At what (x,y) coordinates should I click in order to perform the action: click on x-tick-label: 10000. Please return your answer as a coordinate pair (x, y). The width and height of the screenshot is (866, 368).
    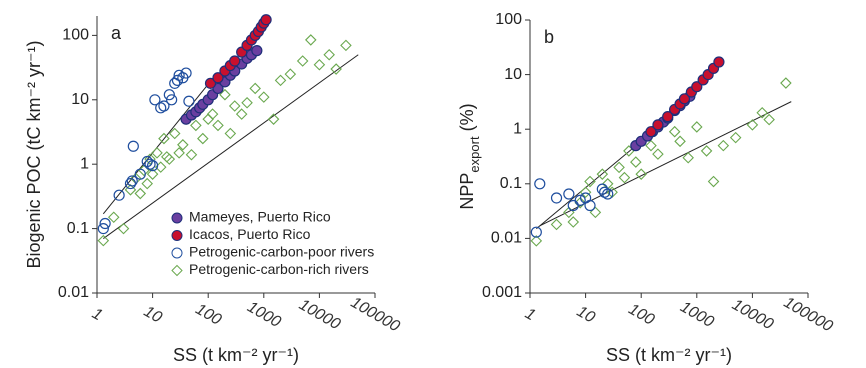
    Looking at the image, I should click on (752, 314).